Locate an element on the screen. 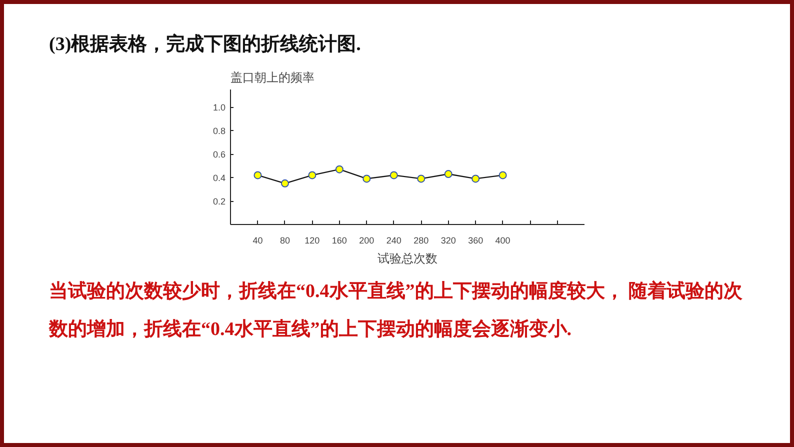 Image resolution: width=794 pixels, height=447 pixels. x-tick-label: 40 is located at coordinates (257, 241).